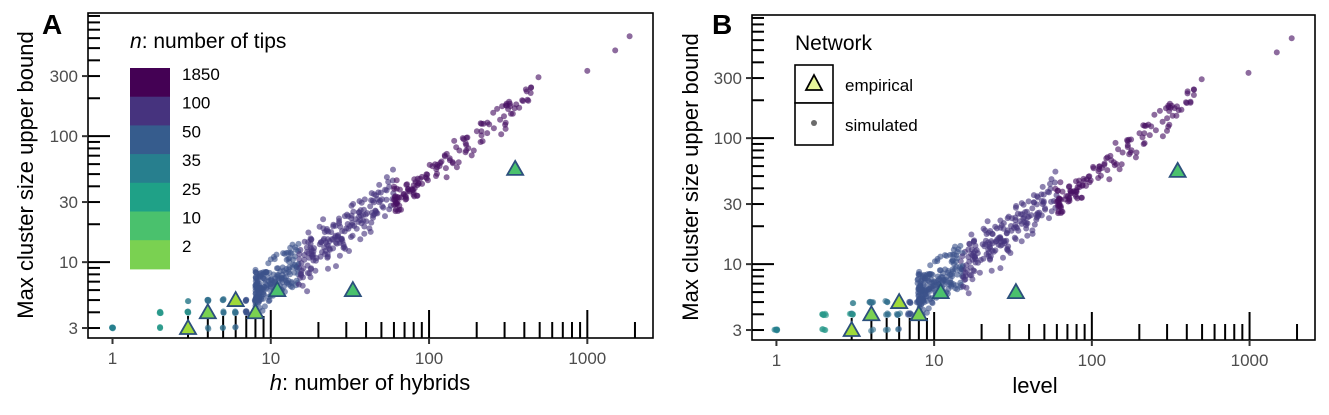  I want to click on legend-bin-label: 10, so click(191, 218).